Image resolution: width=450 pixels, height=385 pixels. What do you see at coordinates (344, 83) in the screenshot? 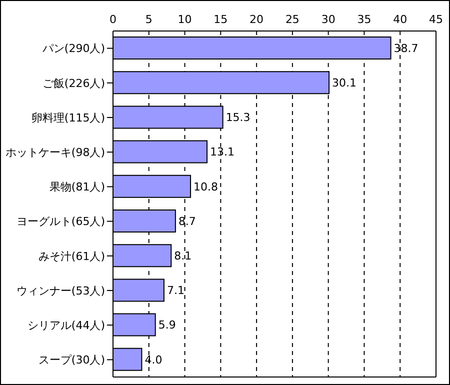
I see `data-label: 30.1` at bounding box center [344, 83].